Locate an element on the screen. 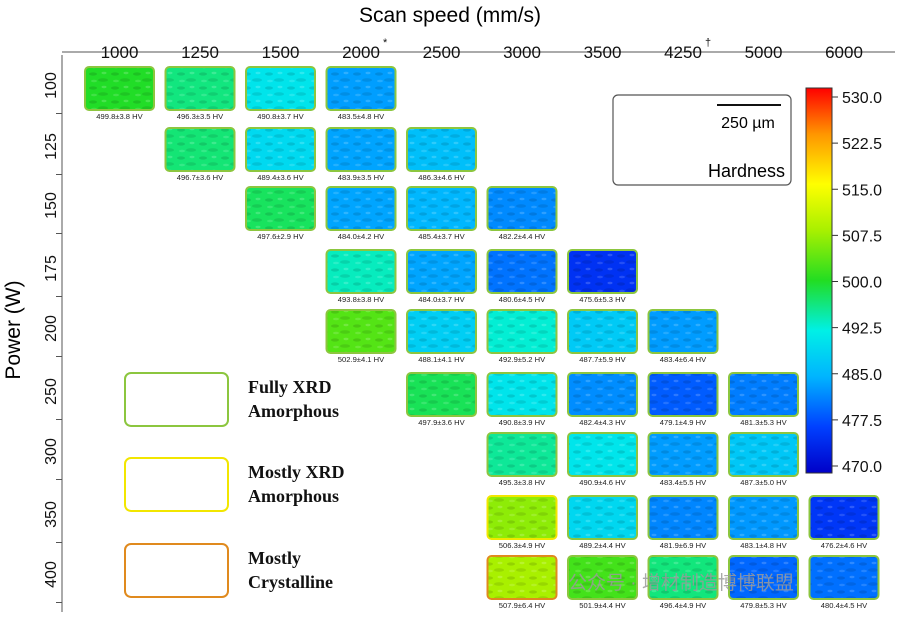 This screenshot has width=900, height=620. colorbar-tick-label: 470.0 is located at coordinates (862, 467).